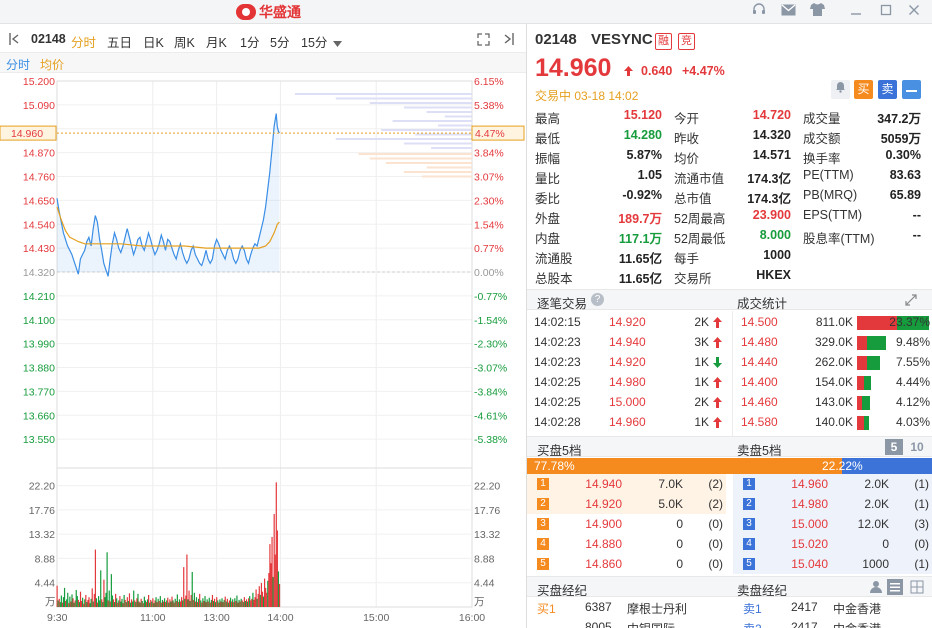 The width and height of the screenshot is (932, 628). I want to click on bid-level: 4 14.880 0 (0), so click(626, 544).